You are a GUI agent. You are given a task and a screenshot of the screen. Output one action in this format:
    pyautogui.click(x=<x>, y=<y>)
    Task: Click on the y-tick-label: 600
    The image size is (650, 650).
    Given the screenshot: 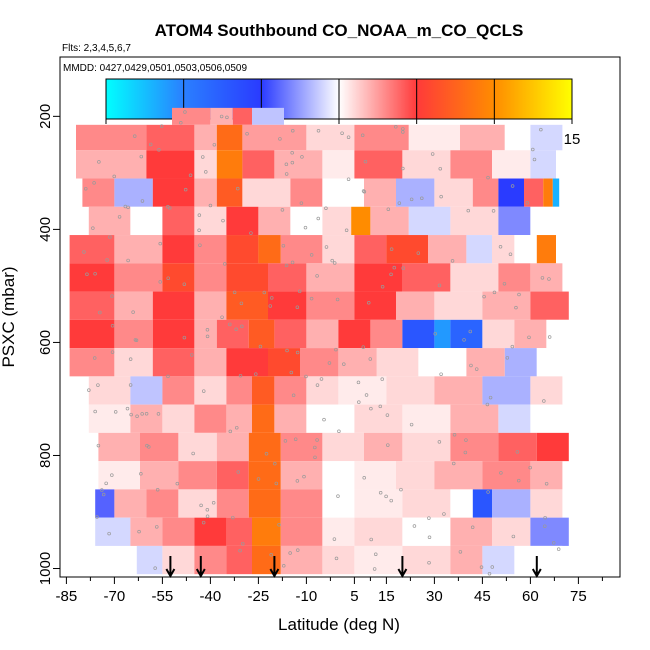 What is the action you would take?
    pyautogui.click(x=45, y=342)
    